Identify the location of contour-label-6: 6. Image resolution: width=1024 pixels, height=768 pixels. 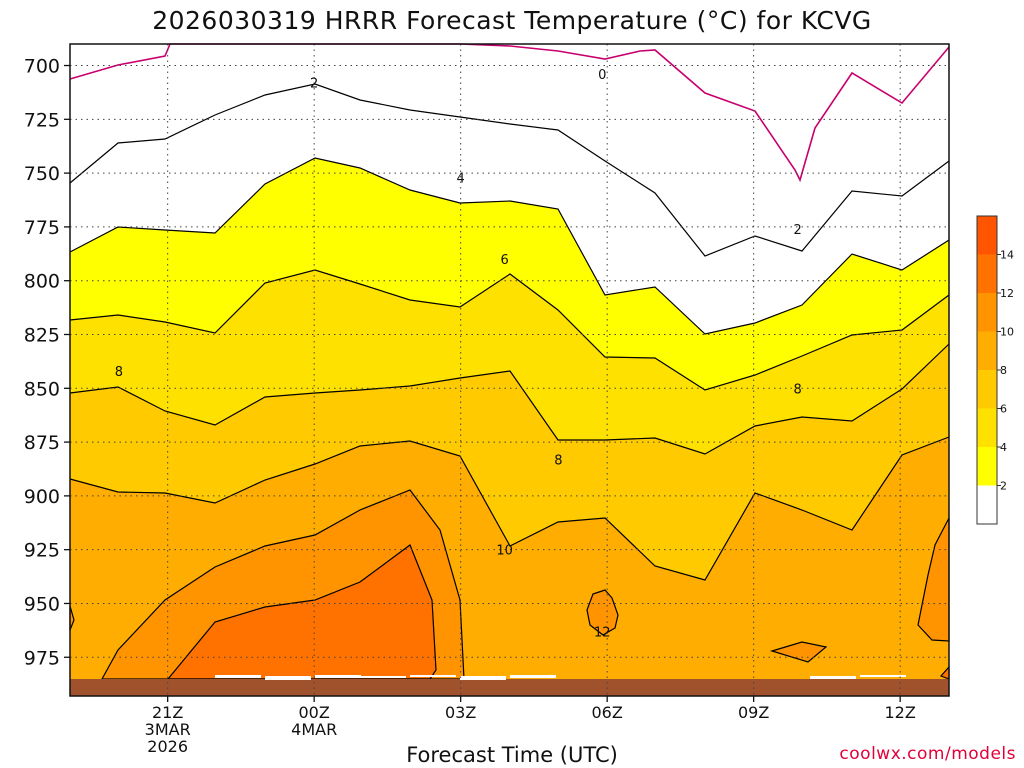
(504, 260).